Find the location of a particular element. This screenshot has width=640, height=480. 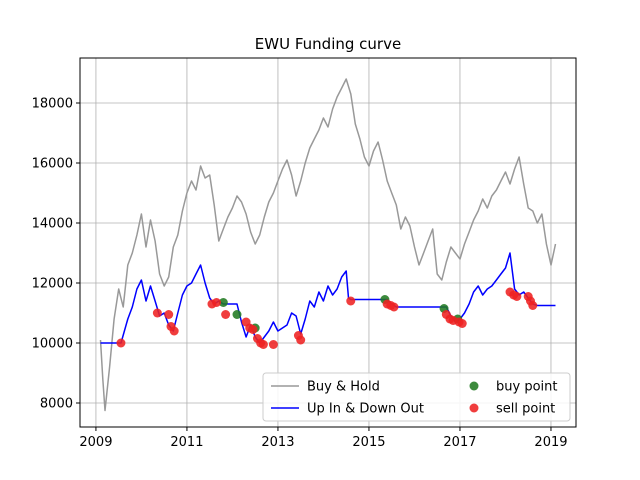

y-tick-label: 12000 is located at coordinates (52, 284).